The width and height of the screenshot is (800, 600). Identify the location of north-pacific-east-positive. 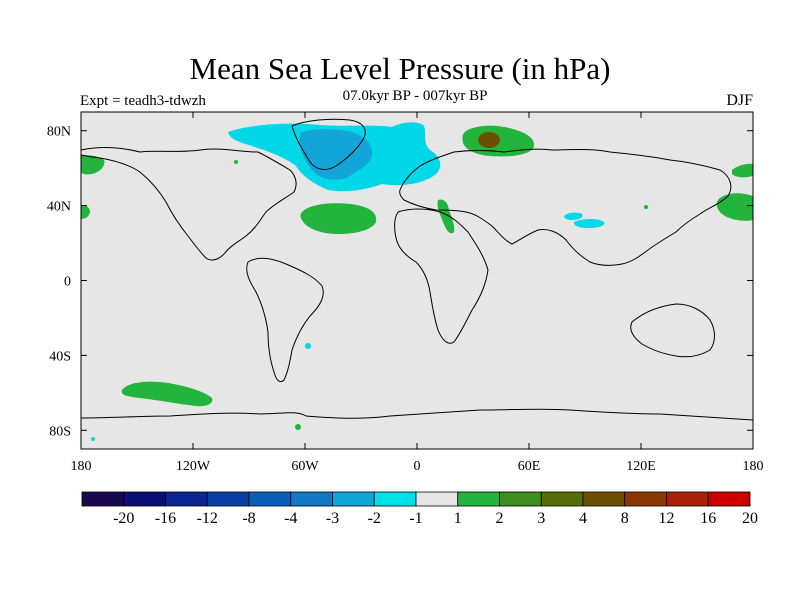
(734, 207).